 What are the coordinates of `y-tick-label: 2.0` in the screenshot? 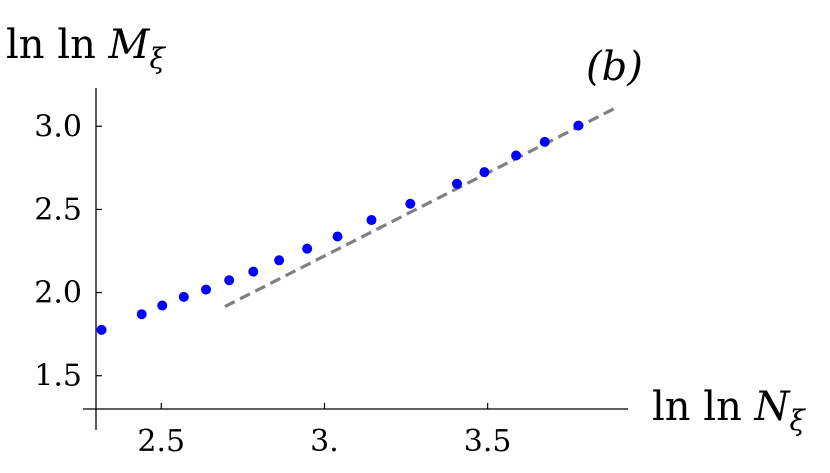 It's located at (58, 293).